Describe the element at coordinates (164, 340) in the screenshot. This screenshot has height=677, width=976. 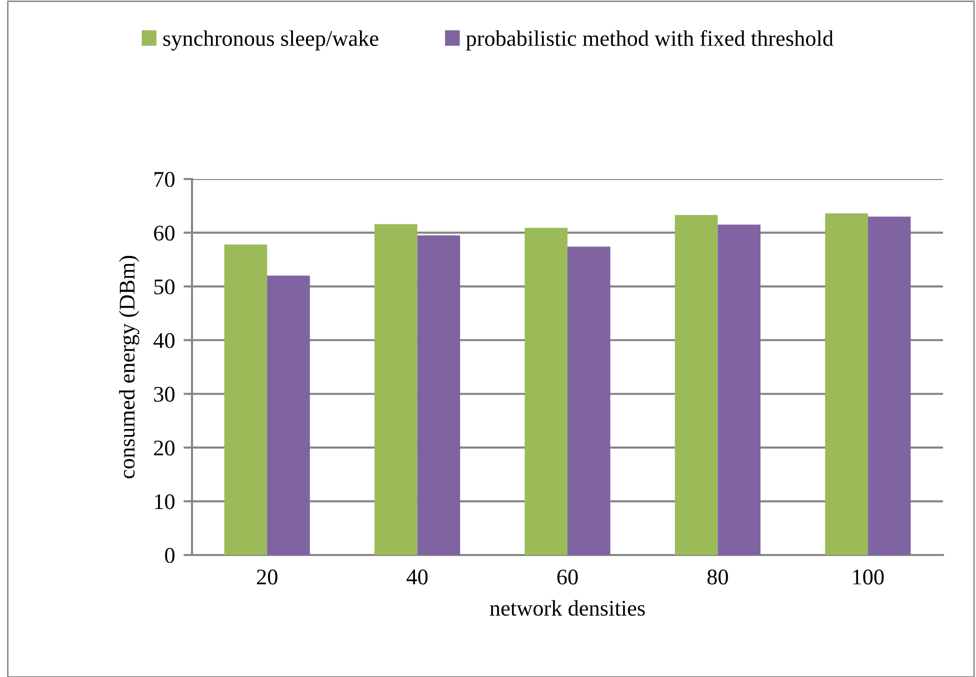
I see `y-tick-label: 40` at that location.